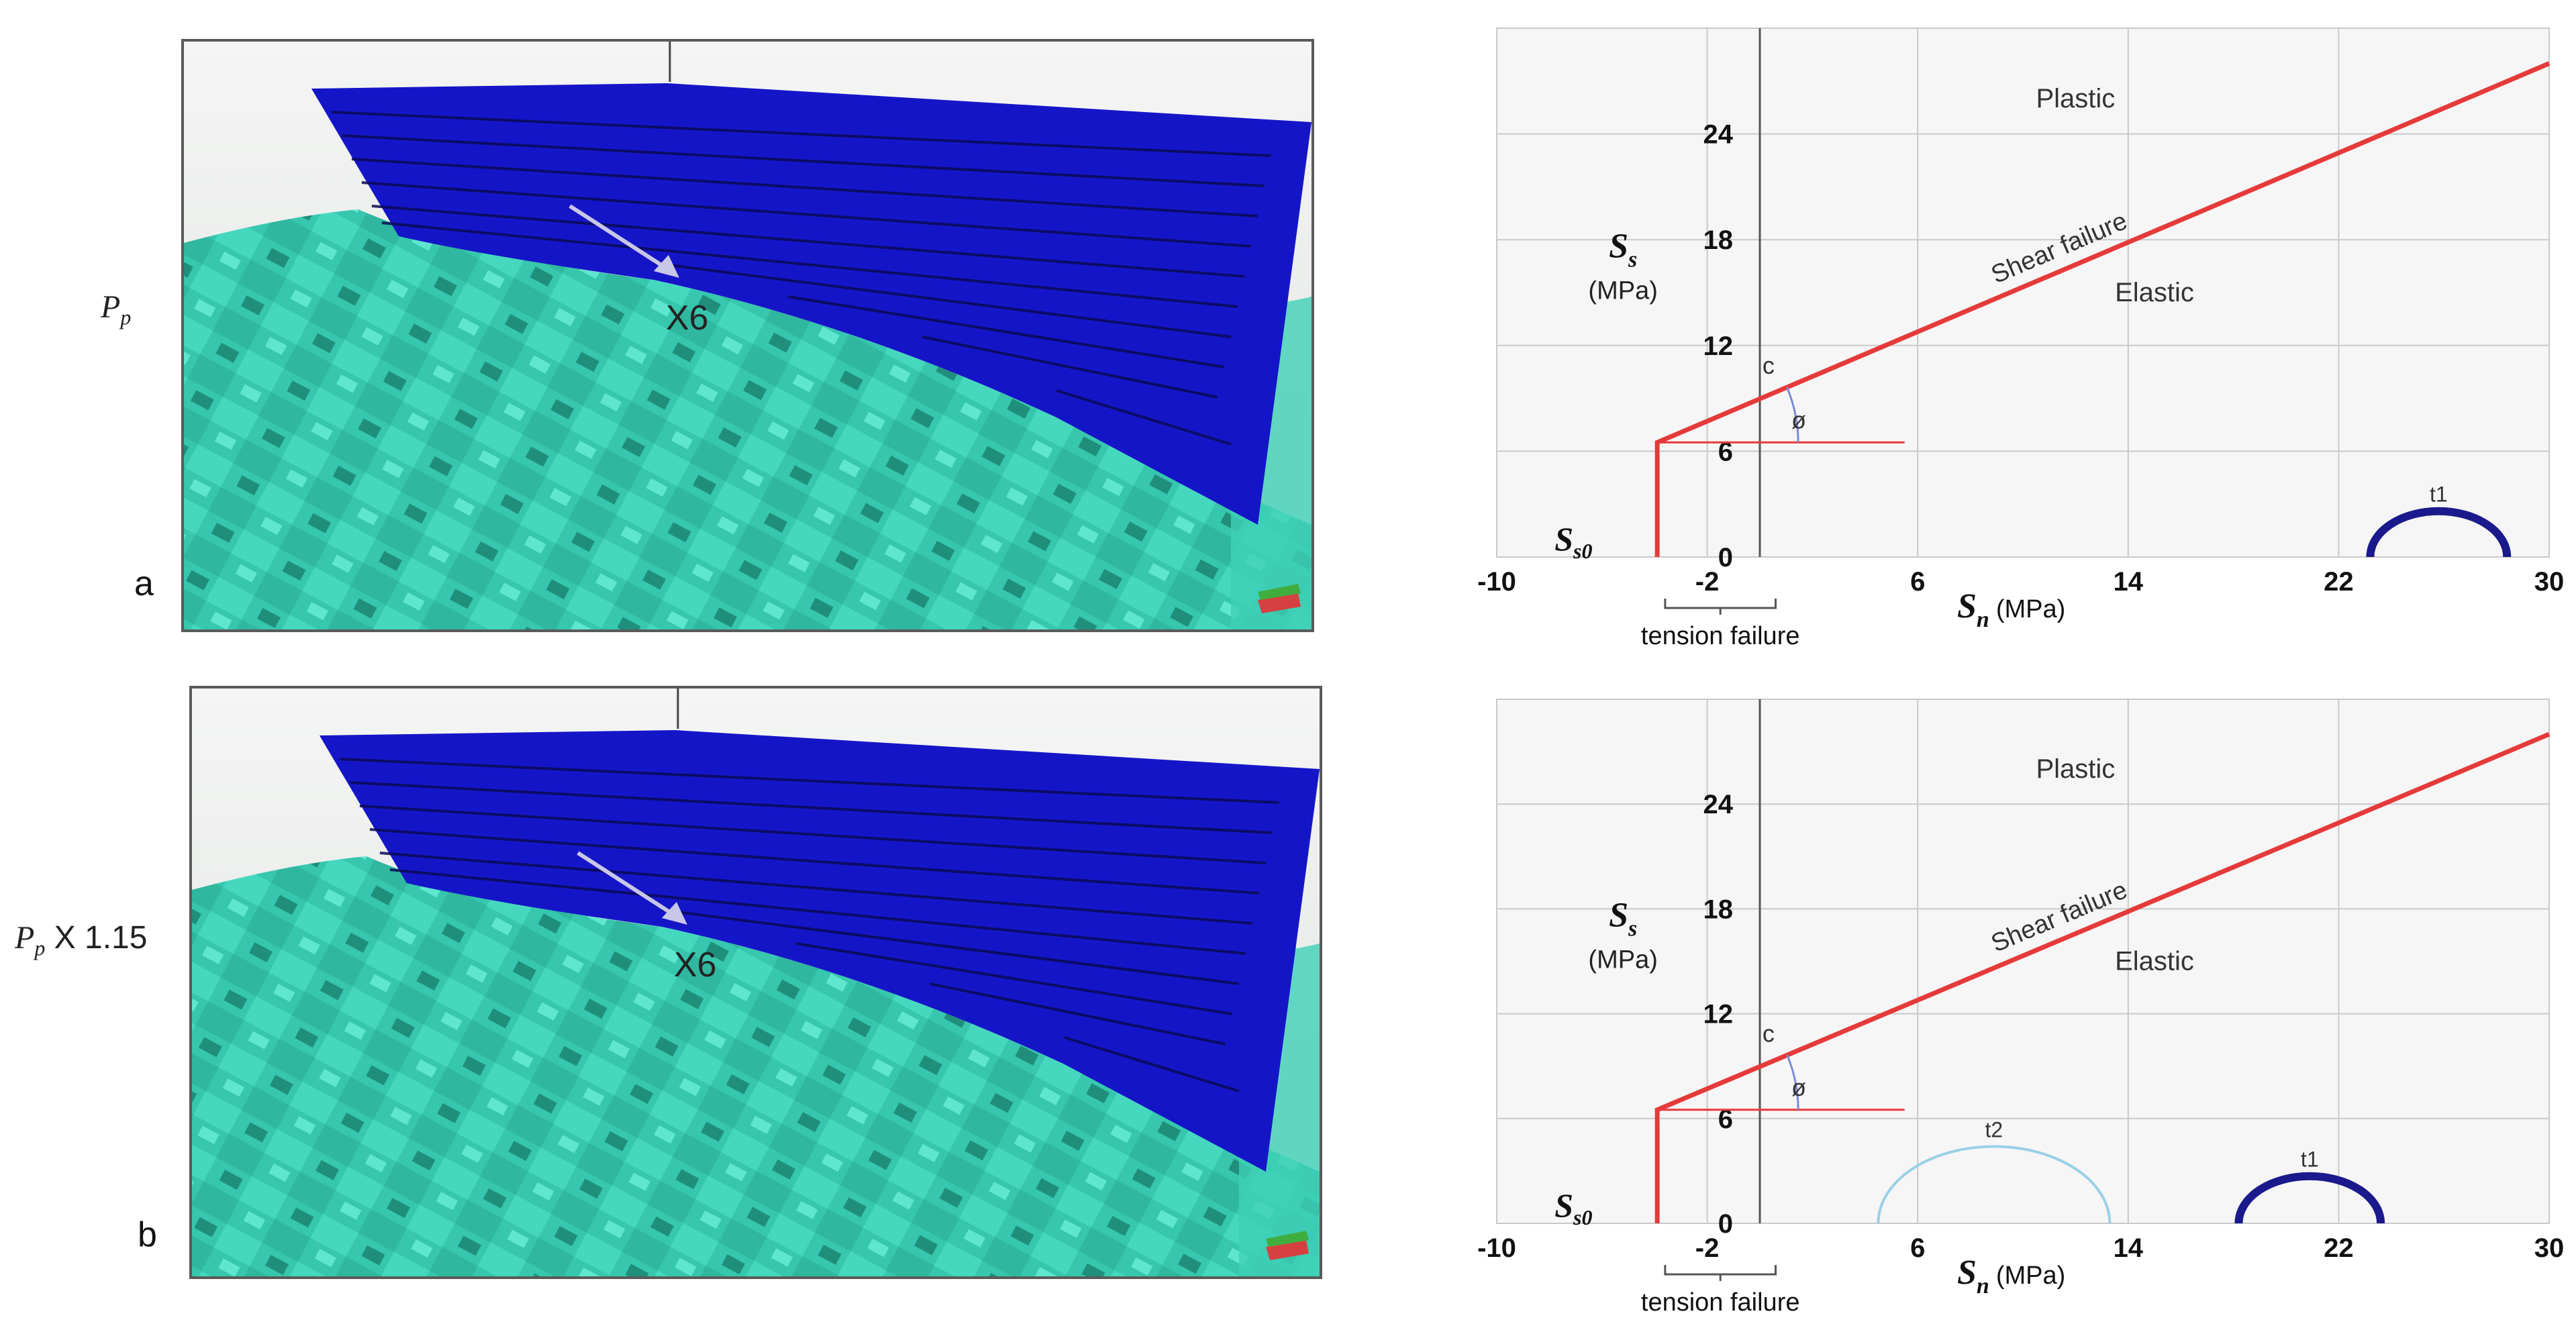 Image resolution: width=2576 pixels, height=1324 pixels. What do you see at coordinates (144, 583) in the screenshot?
I see `panel-letter-a-outer: a` at bounding box center [144, 583].